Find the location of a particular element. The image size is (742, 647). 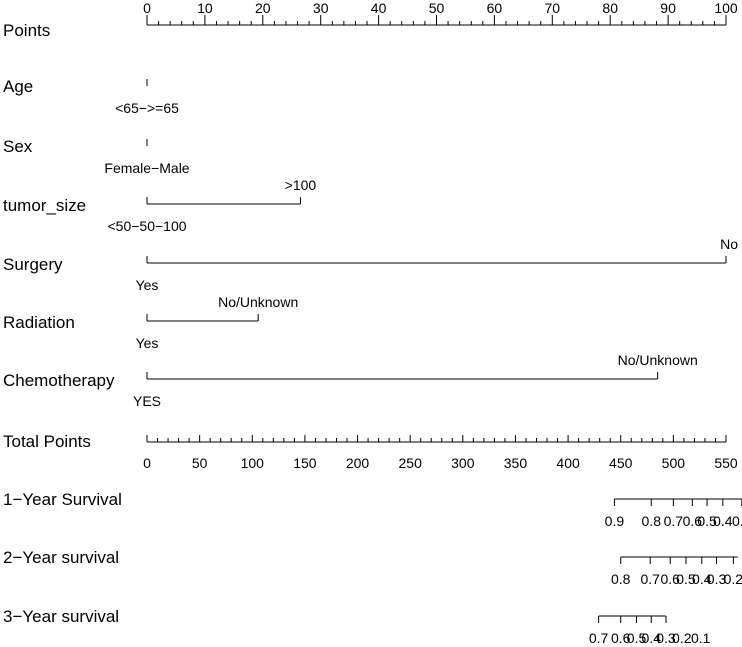

survival-2-year-row-label: 2−Year survival is located at coordinates (61, 557).